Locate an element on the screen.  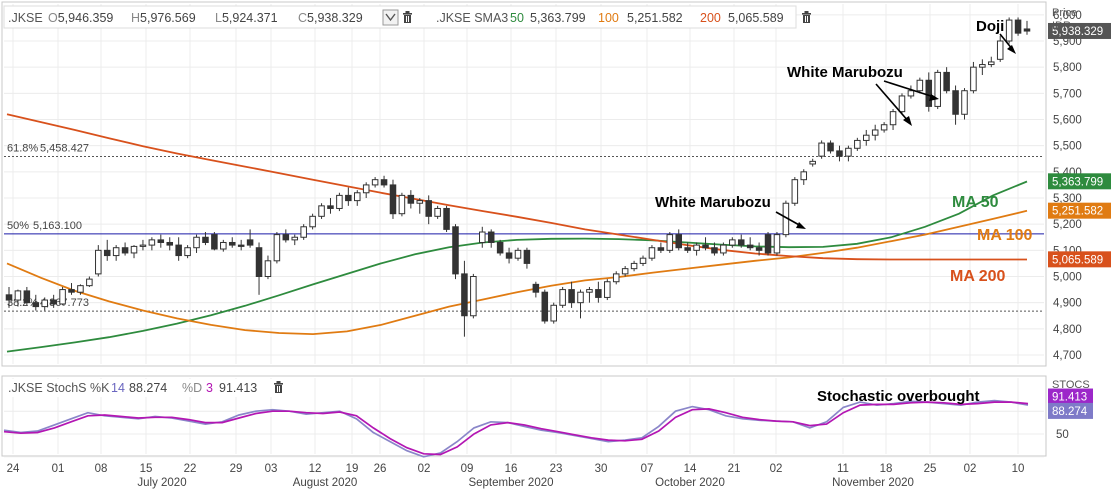
fib-level-value: 5,163.100 is located at coordinates (57, 226).